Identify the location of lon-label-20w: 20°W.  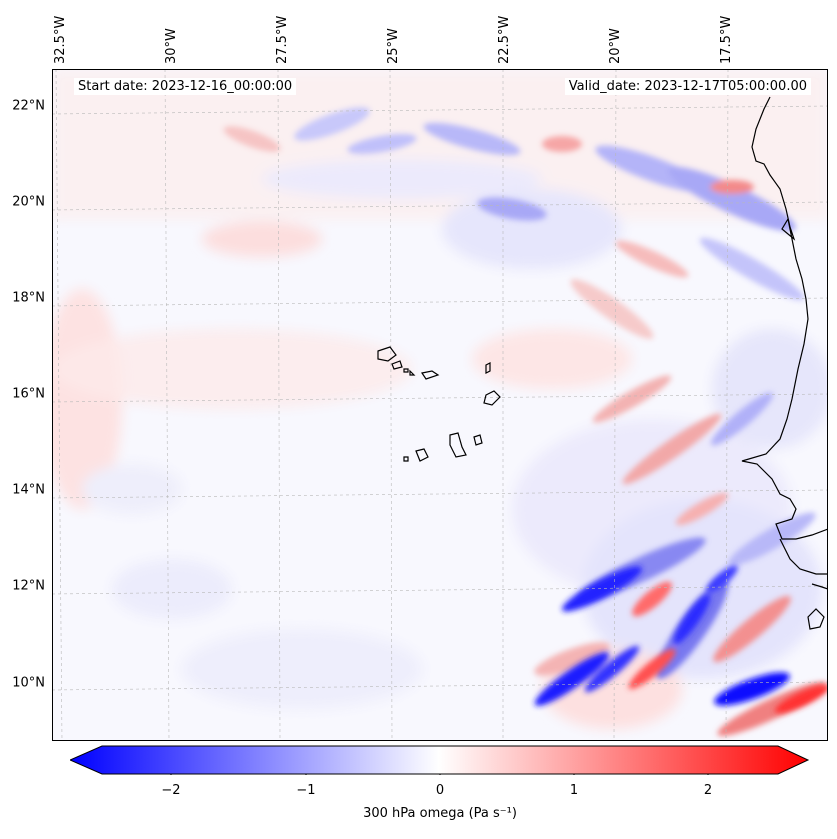
(615, 46).